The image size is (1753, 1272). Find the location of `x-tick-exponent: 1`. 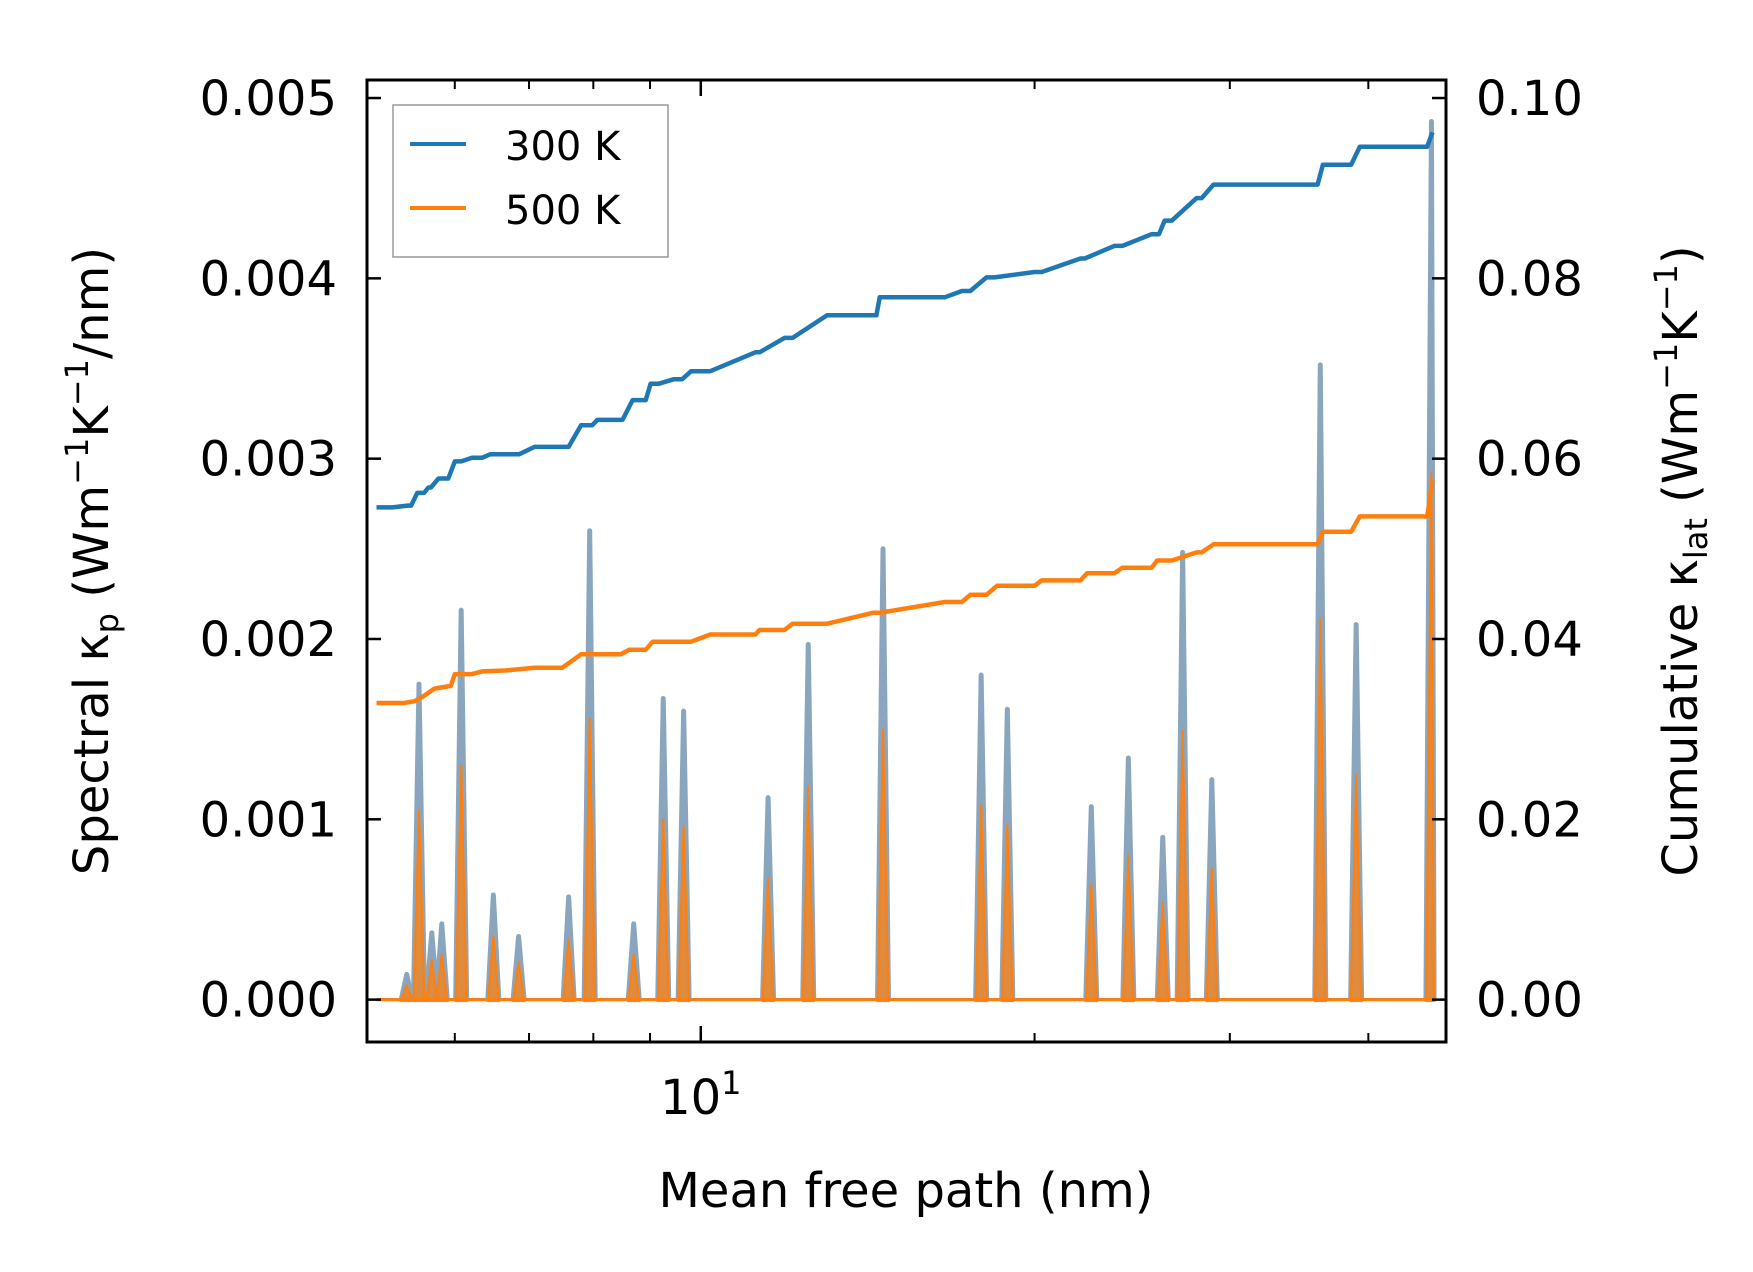

x-tick-exponent: 1 is located at coordinates (731, 1083).